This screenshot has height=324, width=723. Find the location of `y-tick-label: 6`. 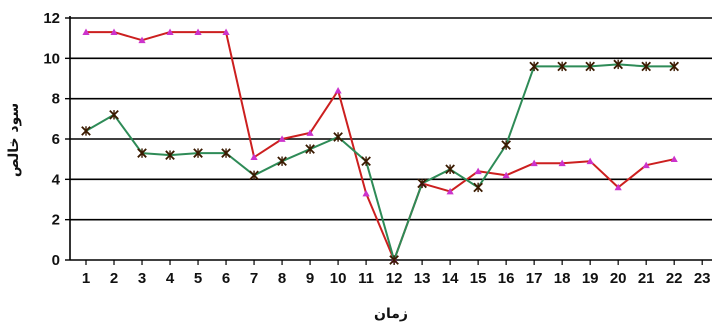

y-tick-label: 6 is located at coordinates (56, 139).